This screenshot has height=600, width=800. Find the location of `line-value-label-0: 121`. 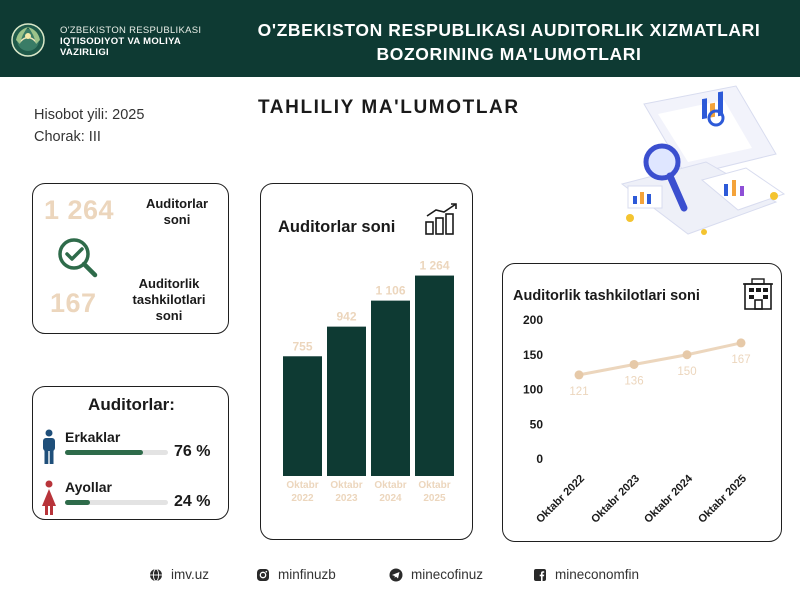

line-value-label-0: 121 is located at coordinates (578, 392).